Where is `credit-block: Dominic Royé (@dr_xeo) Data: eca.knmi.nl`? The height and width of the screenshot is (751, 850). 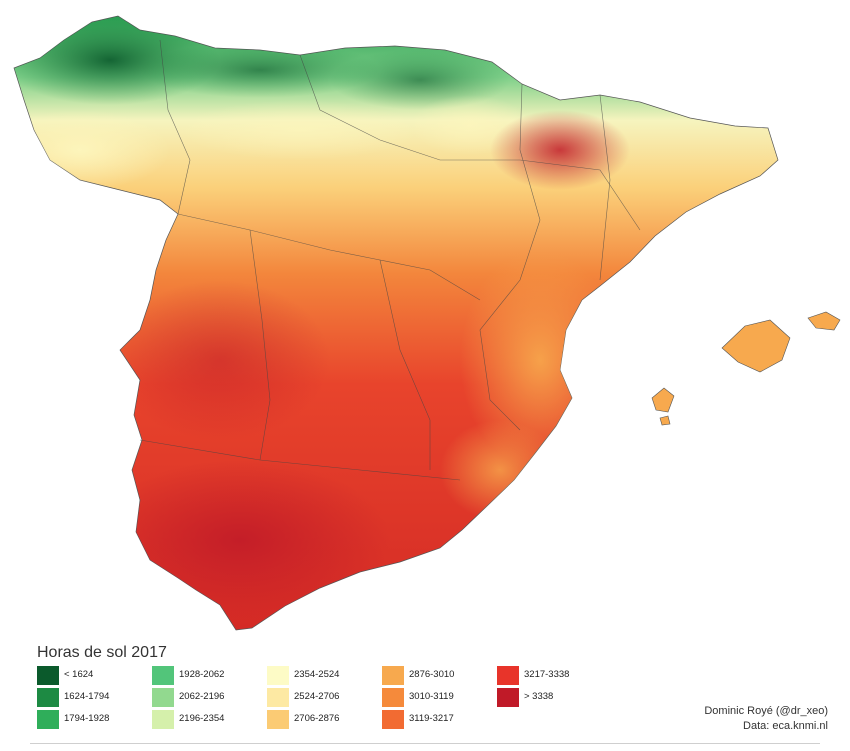 credit-block: Dominic Royé (@dr_xeo) Data: eca.knmi.nl is located at coordinates (766, 719).